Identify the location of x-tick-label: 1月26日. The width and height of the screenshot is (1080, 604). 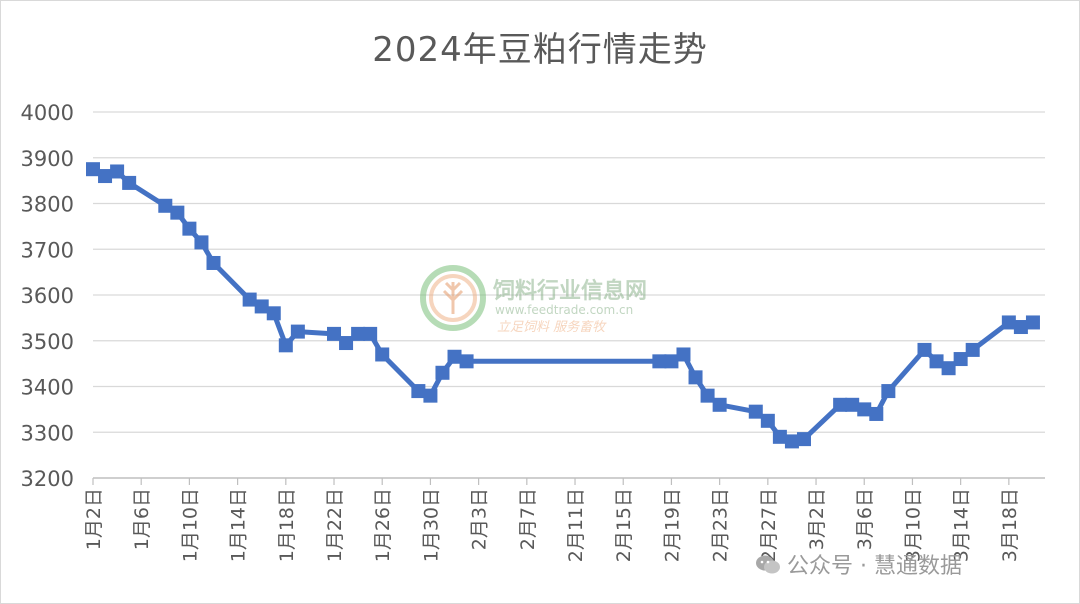
(383, 525).